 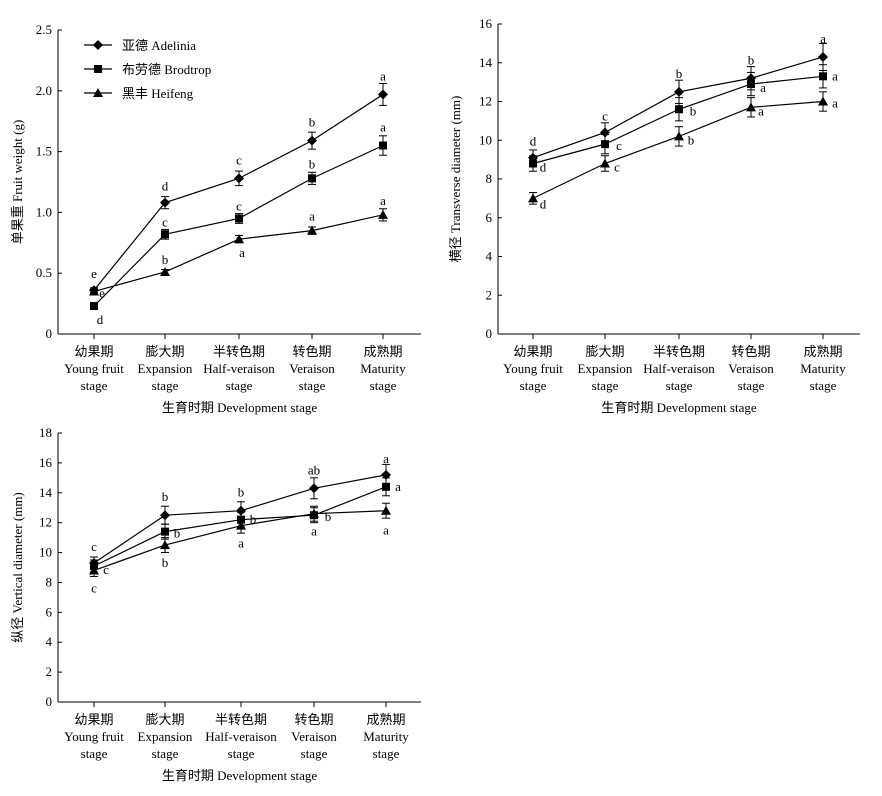 What do you see at coordinates (605, 368) in the screenshot?
I see `x-tick-label: Expansion` at bounding box center [605, 368].